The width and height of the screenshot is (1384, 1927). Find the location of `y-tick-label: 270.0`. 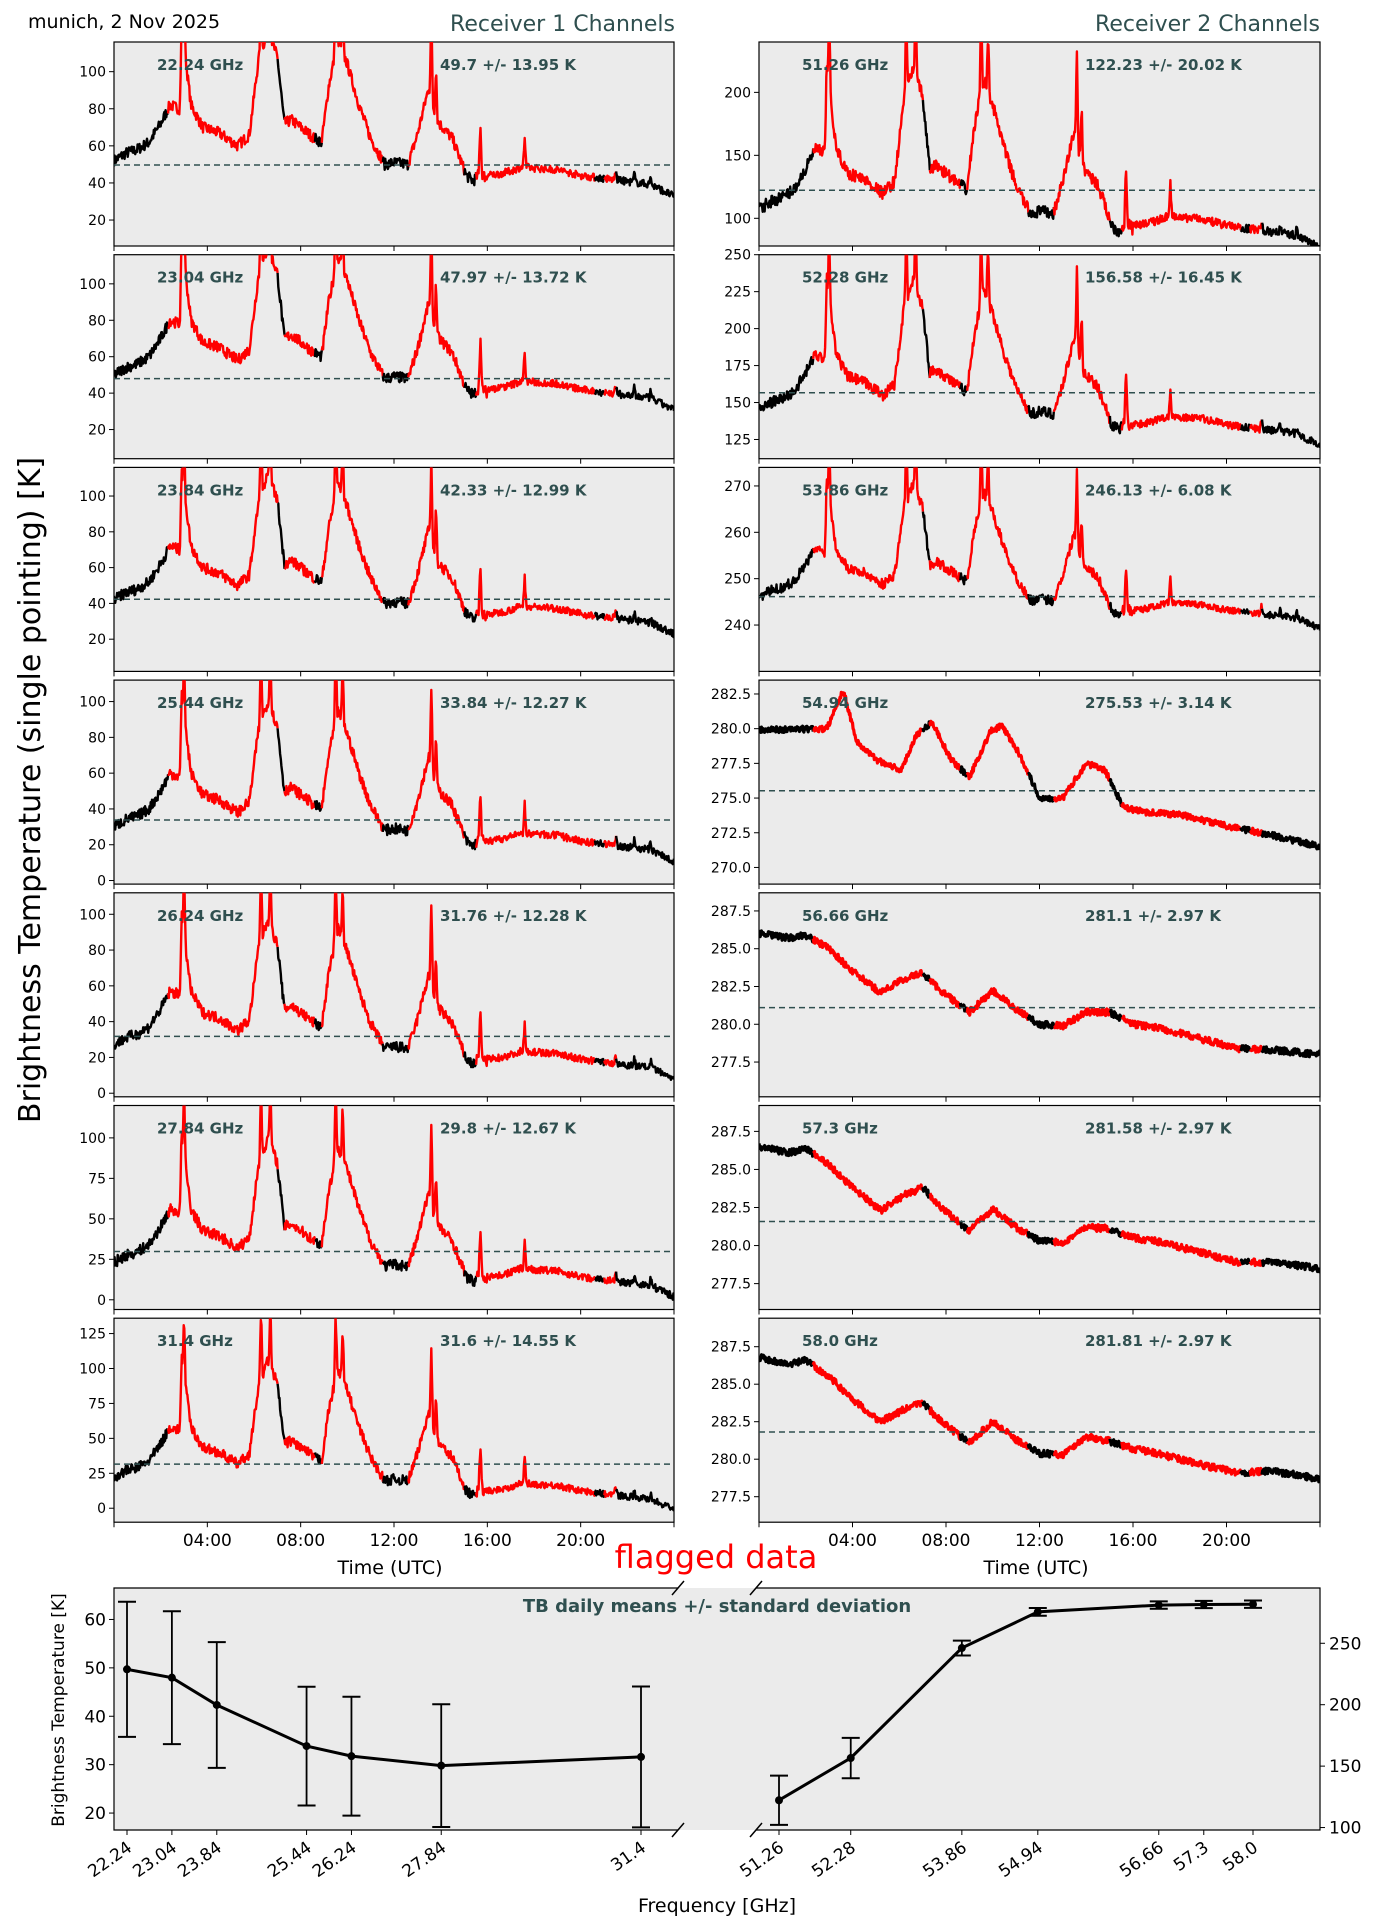

y-tick-label: 270.0 is located at coordinates (731, 868).